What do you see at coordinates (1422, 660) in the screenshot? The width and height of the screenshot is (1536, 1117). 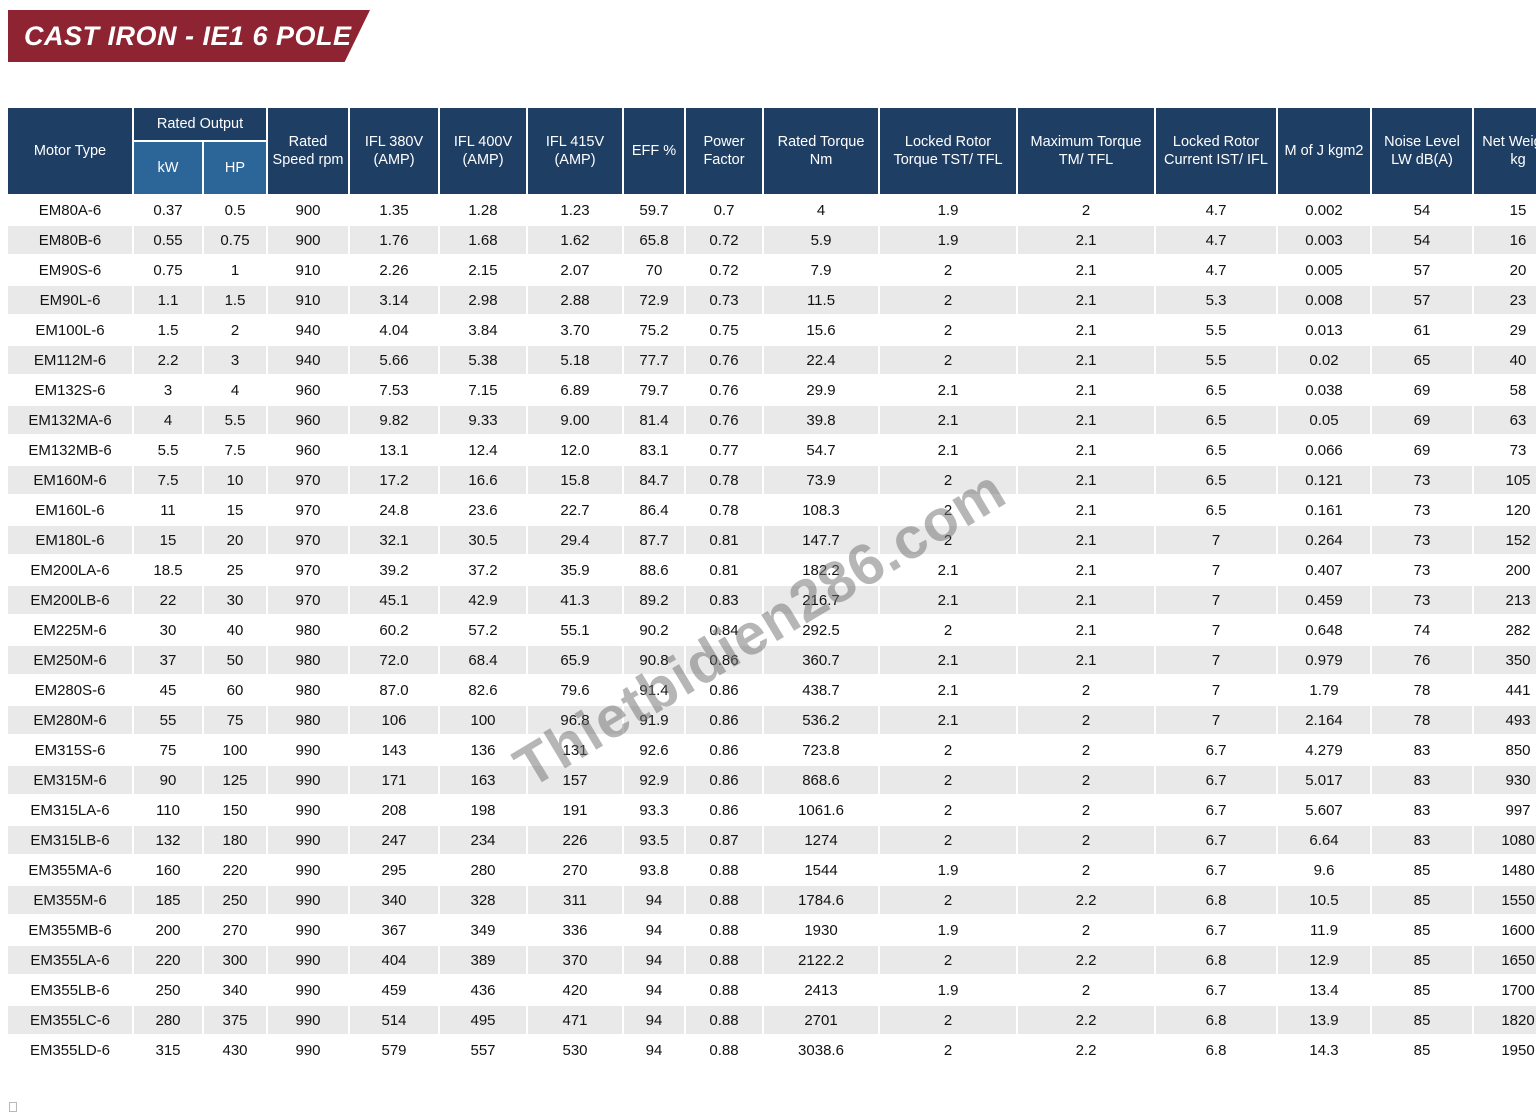 I see `table-cell: 76` at bounding box center [1422, 660].